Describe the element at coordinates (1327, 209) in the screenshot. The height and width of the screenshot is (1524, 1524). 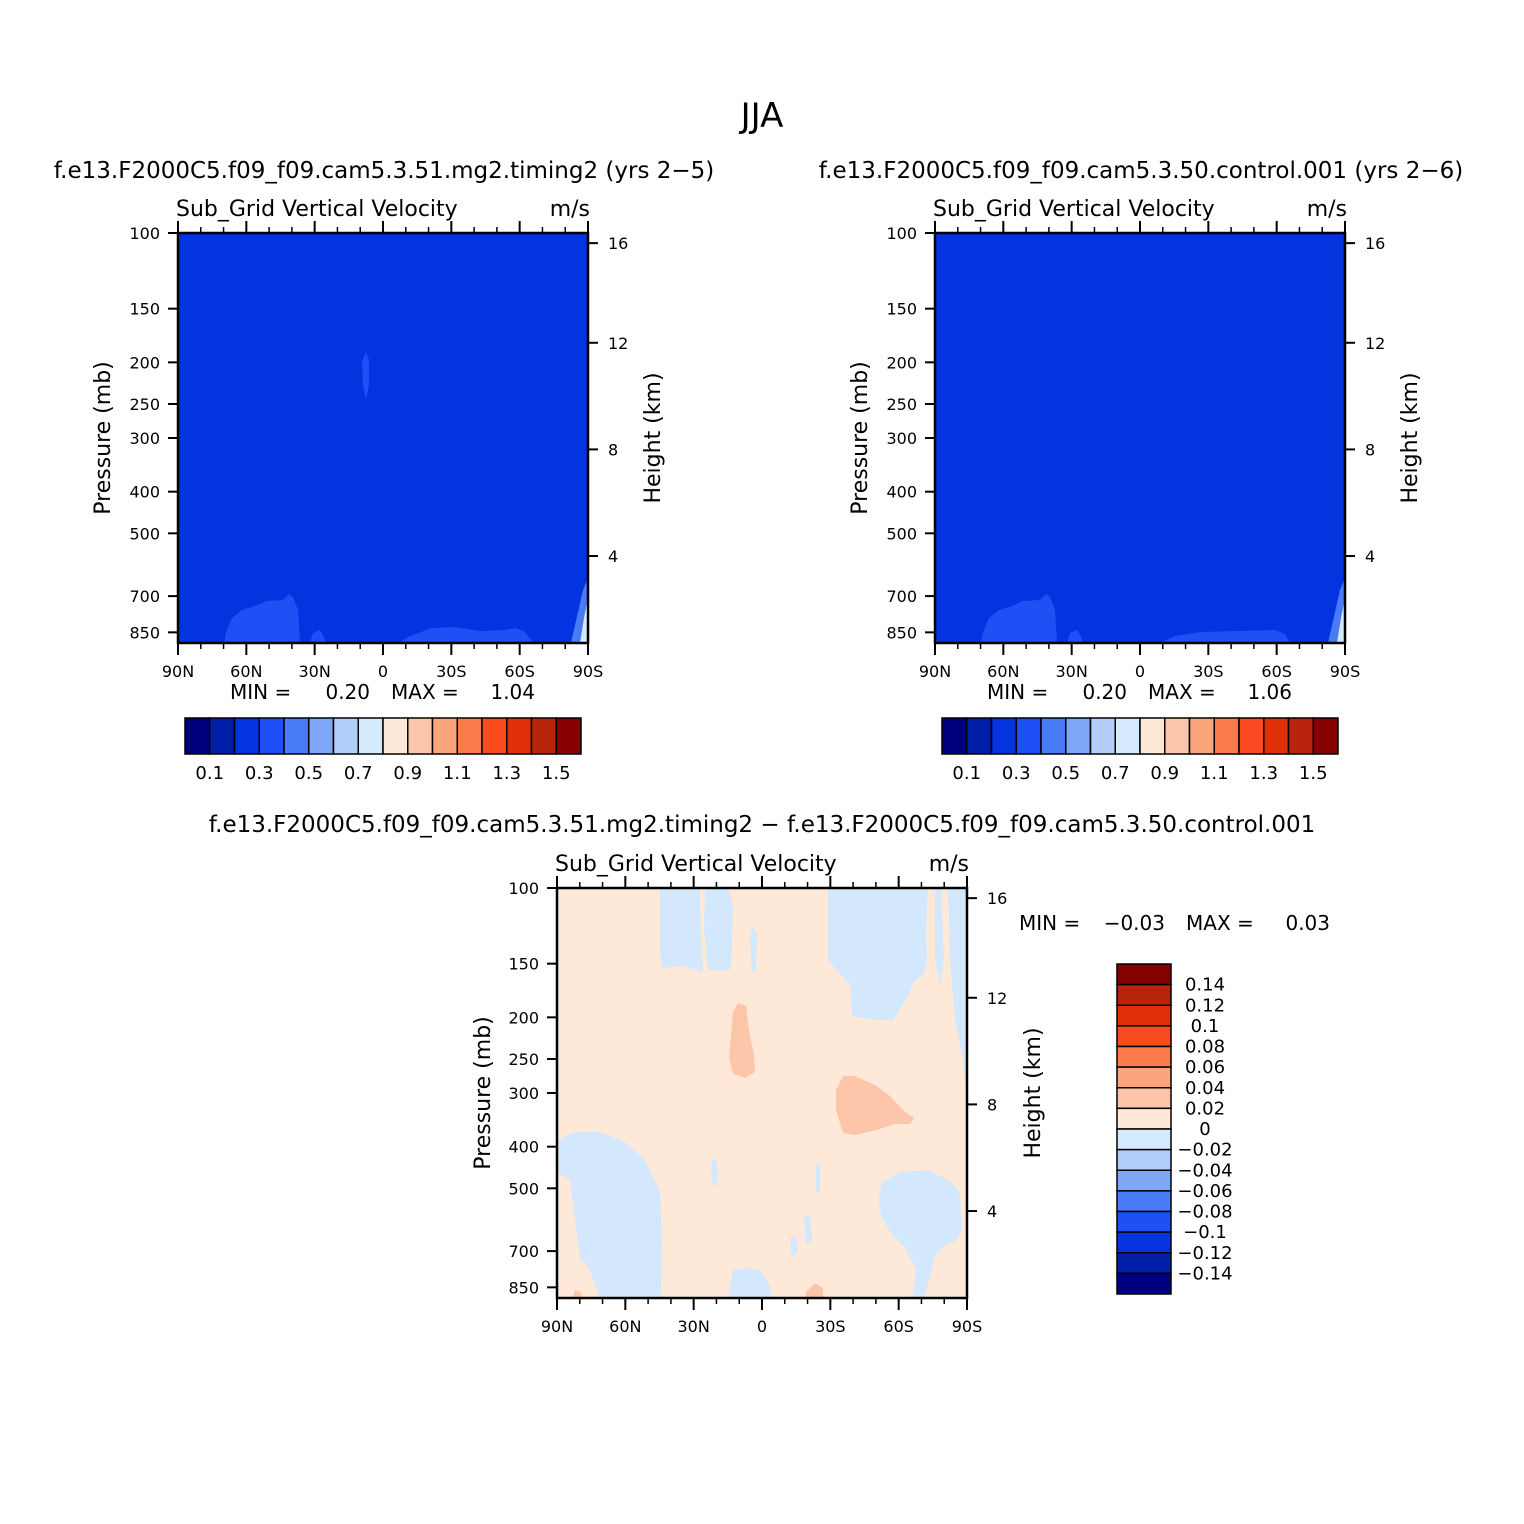
I see `units-label: m/s` at that location.